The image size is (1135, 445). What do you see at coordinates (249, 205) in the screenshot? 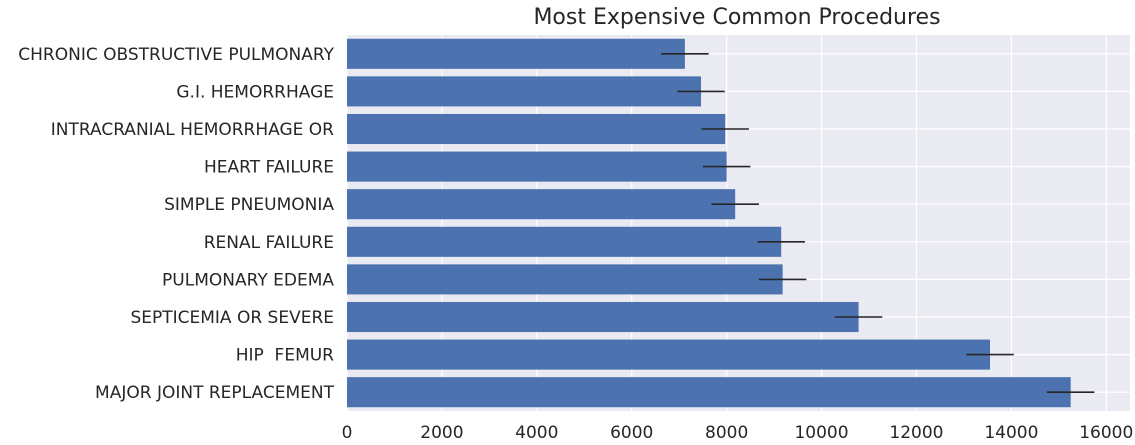
I see `category-label: SIMPLE PNEUMONIA` at bounding box center [249, 205].